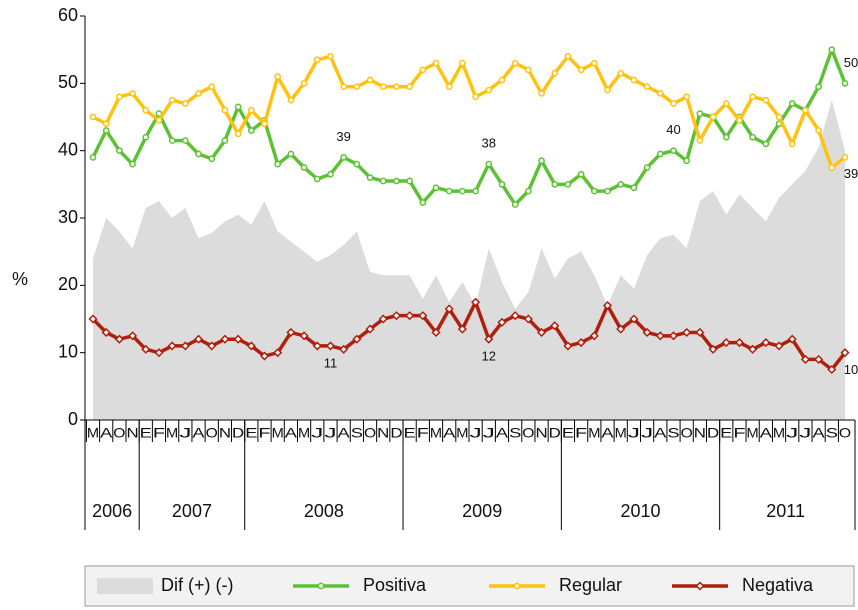 The width and height of the screenshot is (858, 610). What do you see at coordinates (20, 279) in the screenshot?
I see `y-axis-label: %` at bounding box center [20, 279].